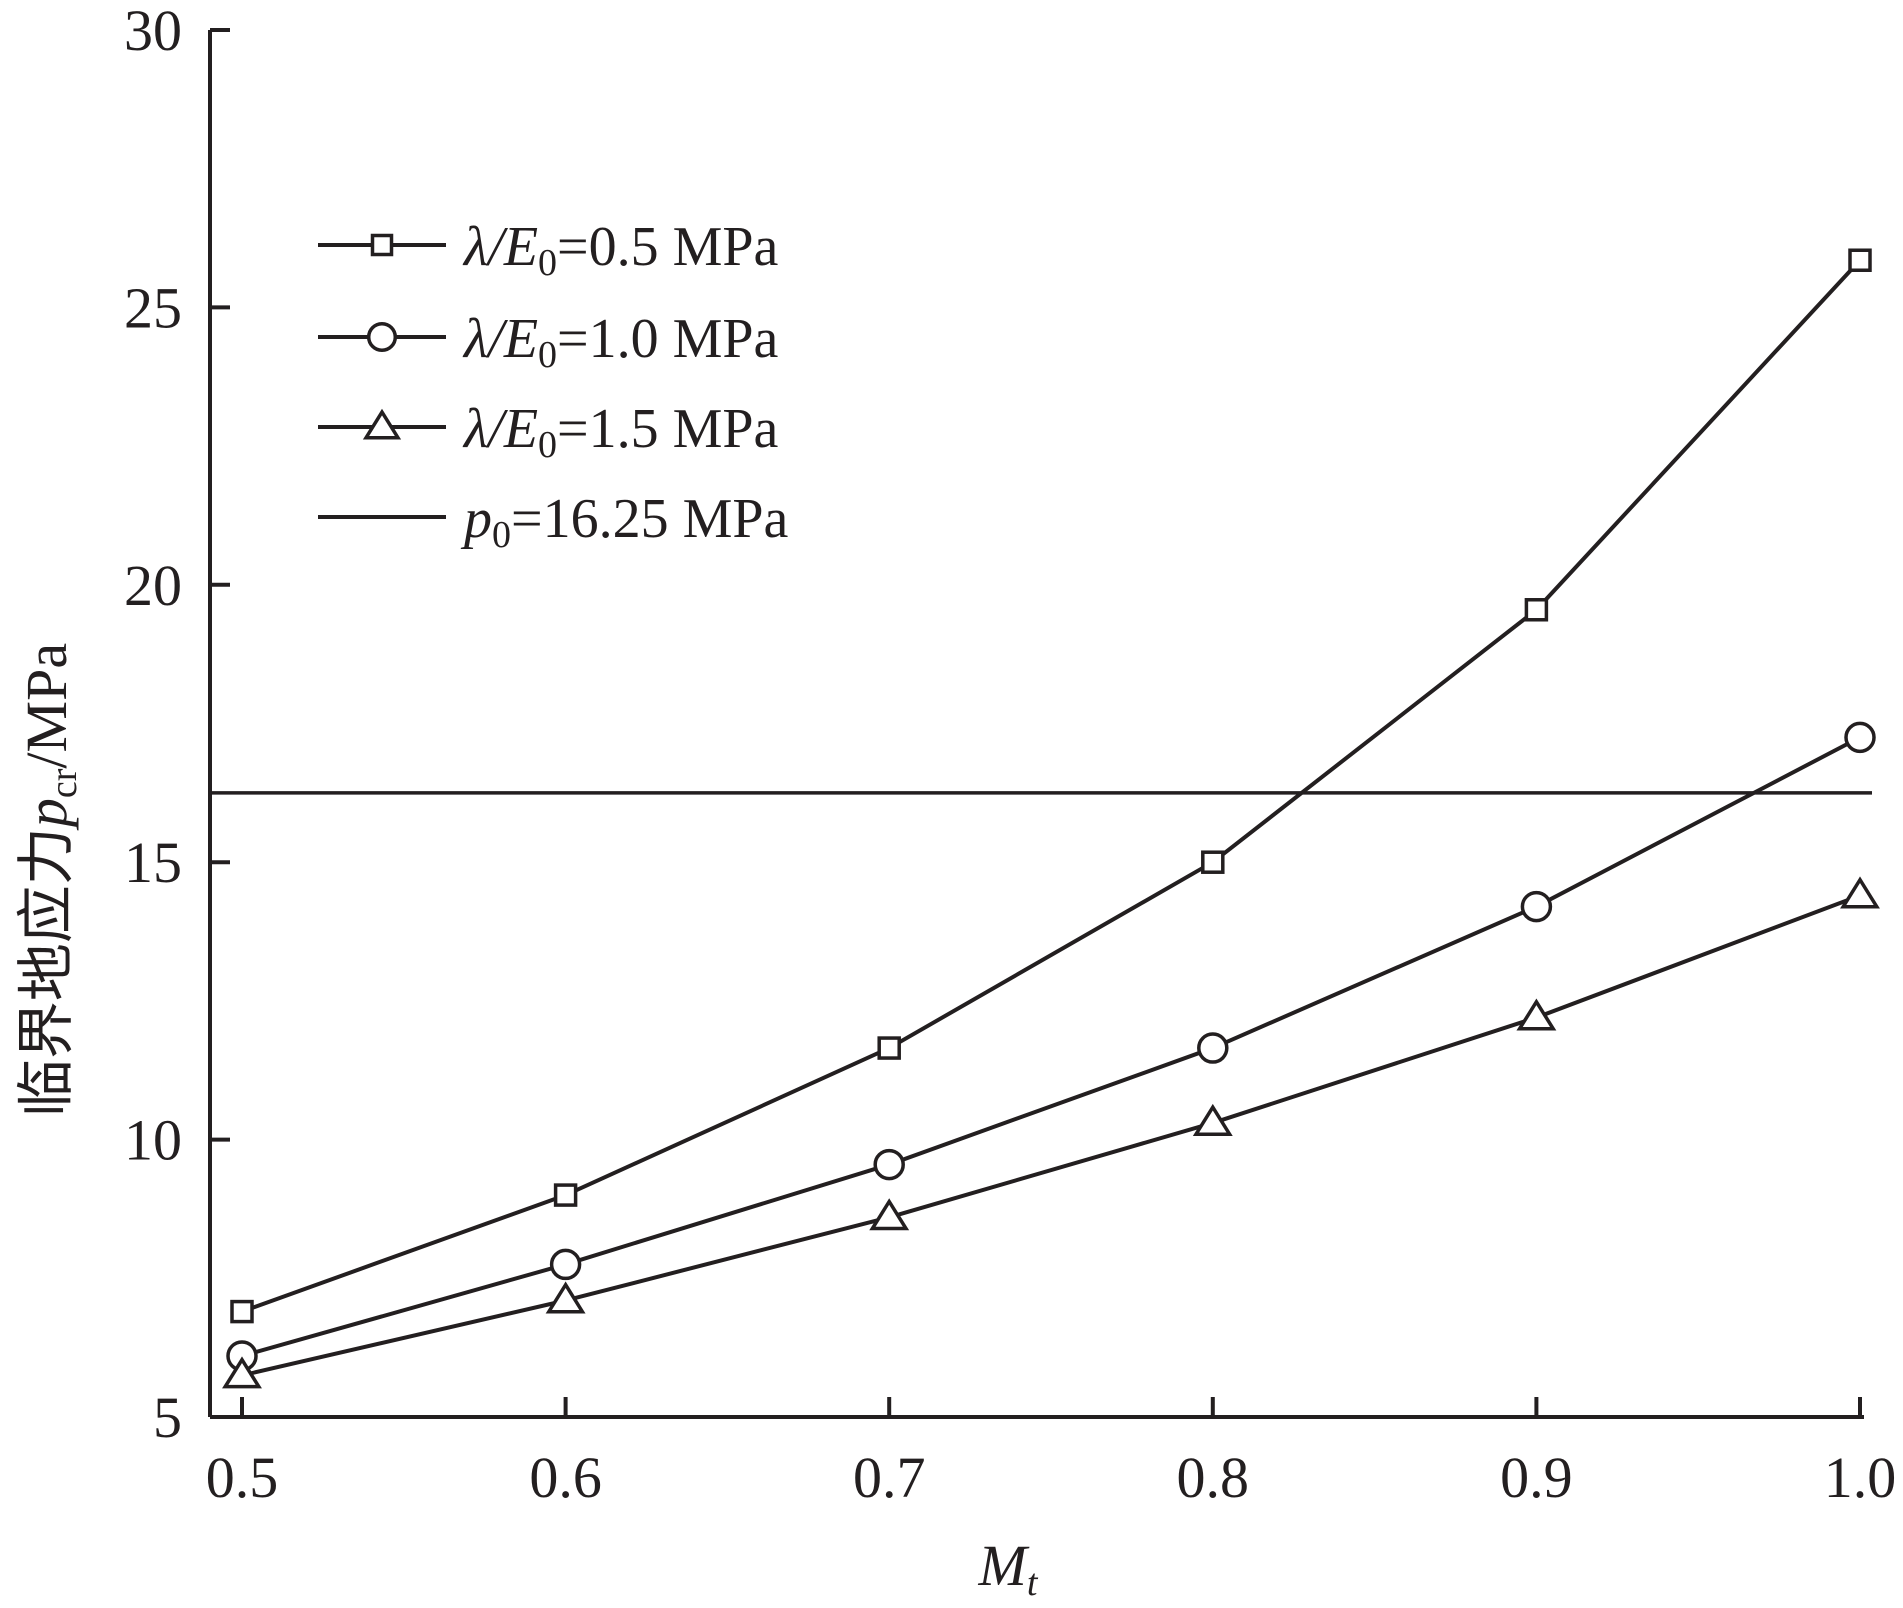 The width and height of the screenshot is (1903, 1608). Describe the element at coordinates (1033, 1583) in the screenshot. I see `x-axis-title-sub: t` at that location.